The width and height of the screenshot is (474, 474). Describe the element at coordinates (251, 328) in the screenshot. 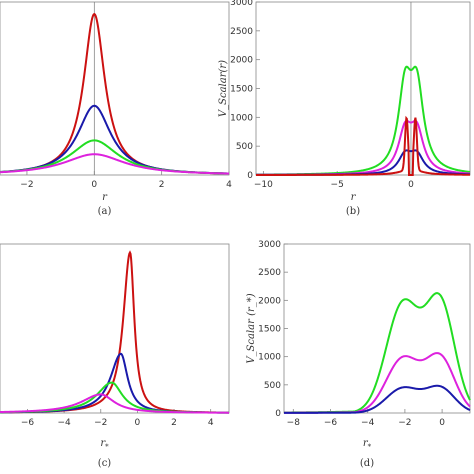

I see `y-axis-label: V_Scalar (r_*)` at that location.